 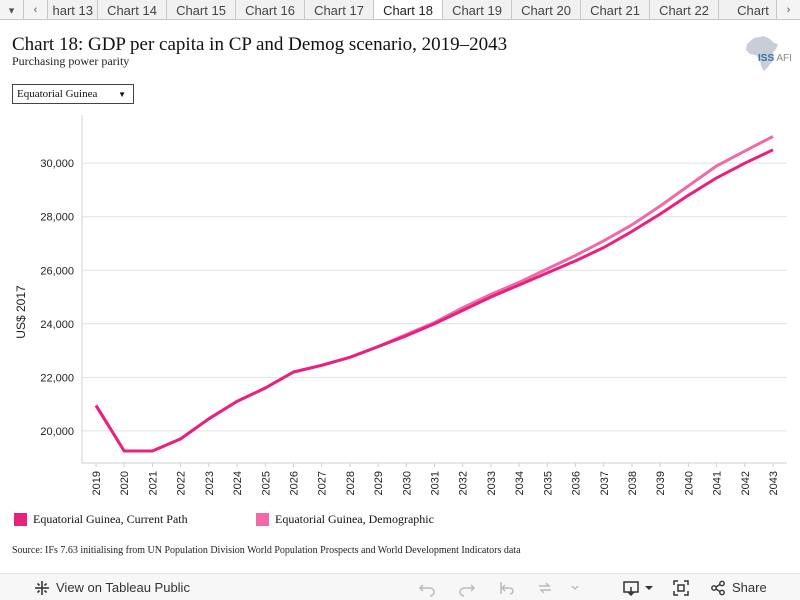 I want to click on tableau-logo-icon, so click(x=42, y=587).